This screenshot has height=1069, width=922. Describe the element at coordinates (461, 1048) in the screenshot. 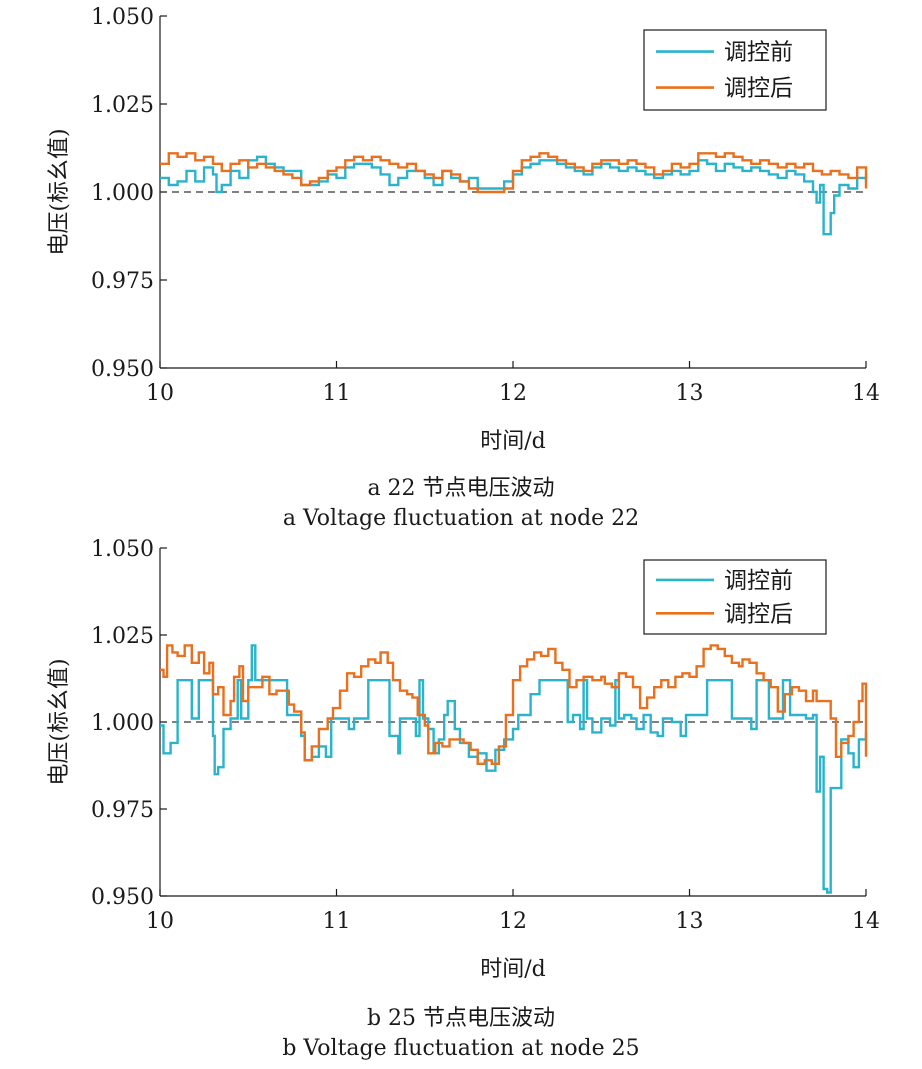

I see `caption-b-en: b Voltage fluctuation at node 25` at that location.